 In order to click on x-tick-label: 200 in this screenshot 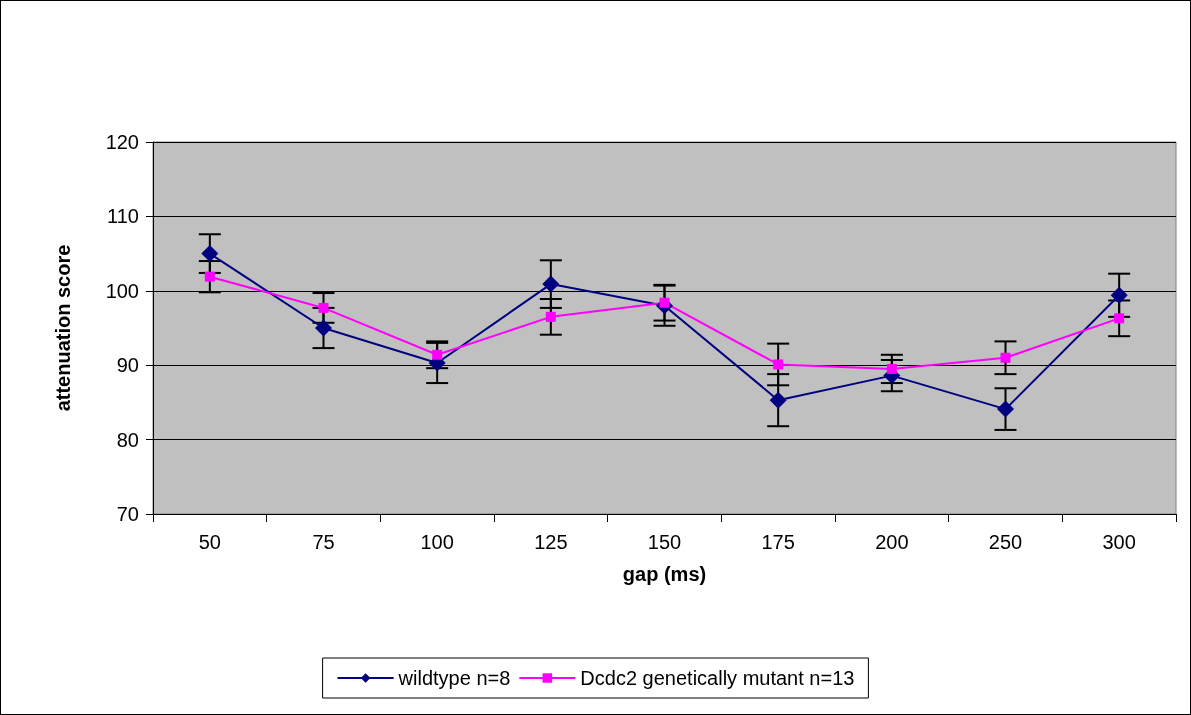, I will do `click(892, 542)`.